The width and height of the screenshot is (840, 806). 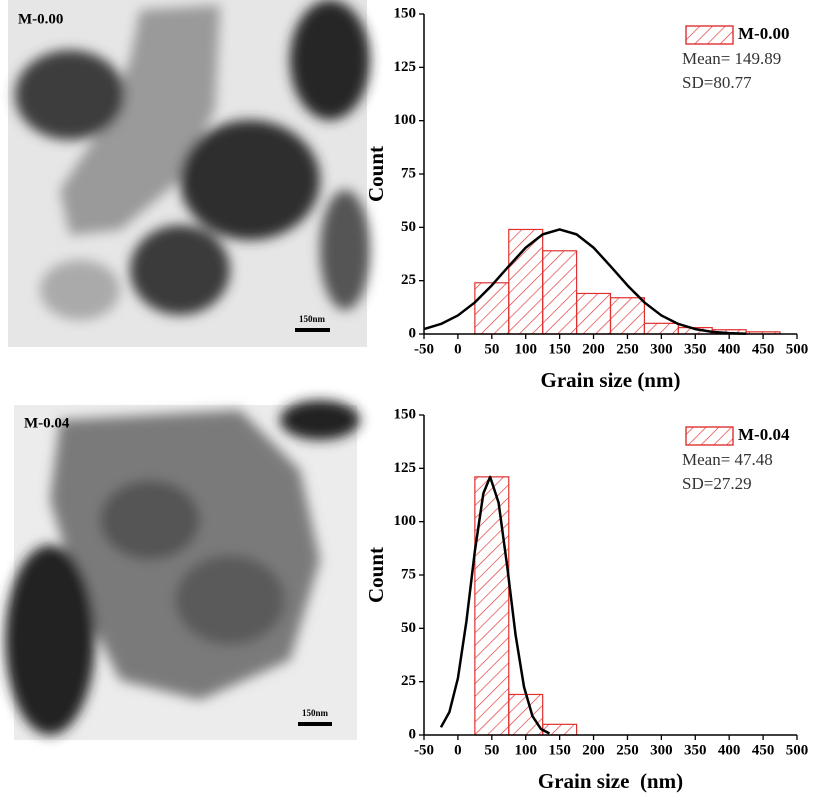 What do you see at coordinates (731, 58) in the screenshot?
I see `annotation: Mean= 149.89` at bounding box center [731, 58].